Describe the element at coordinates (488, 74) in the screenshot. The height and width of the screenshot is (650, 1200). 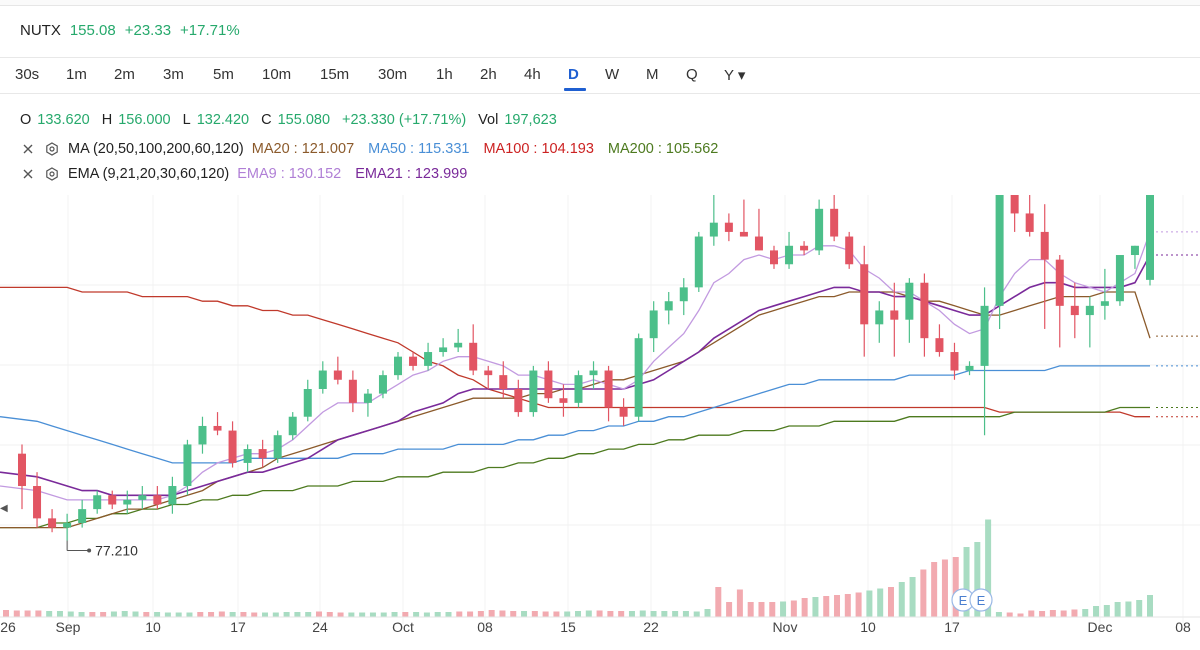
I see `timeframe-2h: 2h` at that location.